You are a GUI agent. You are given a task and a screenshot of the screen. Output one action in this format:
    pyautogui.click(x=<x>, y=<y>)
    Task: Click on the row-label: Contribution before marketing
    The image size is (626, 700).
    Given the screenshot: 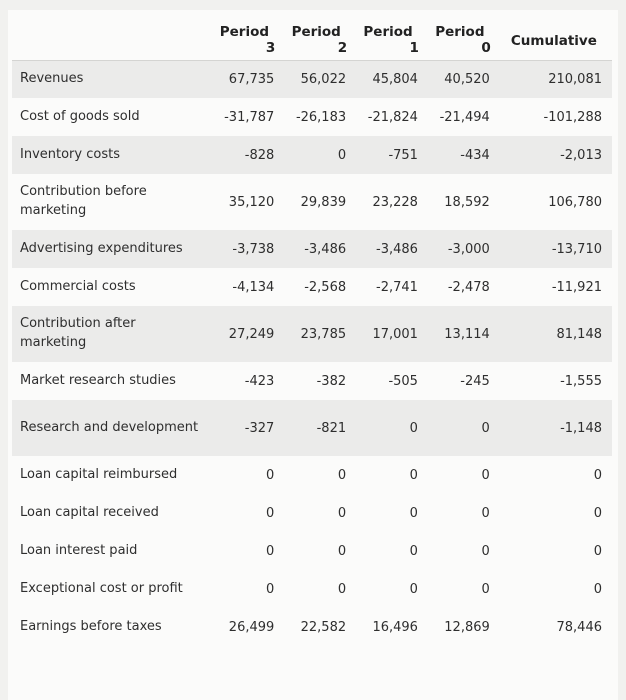 What is the action you would take?
    pyautogui.click(x=83, y=201)
    